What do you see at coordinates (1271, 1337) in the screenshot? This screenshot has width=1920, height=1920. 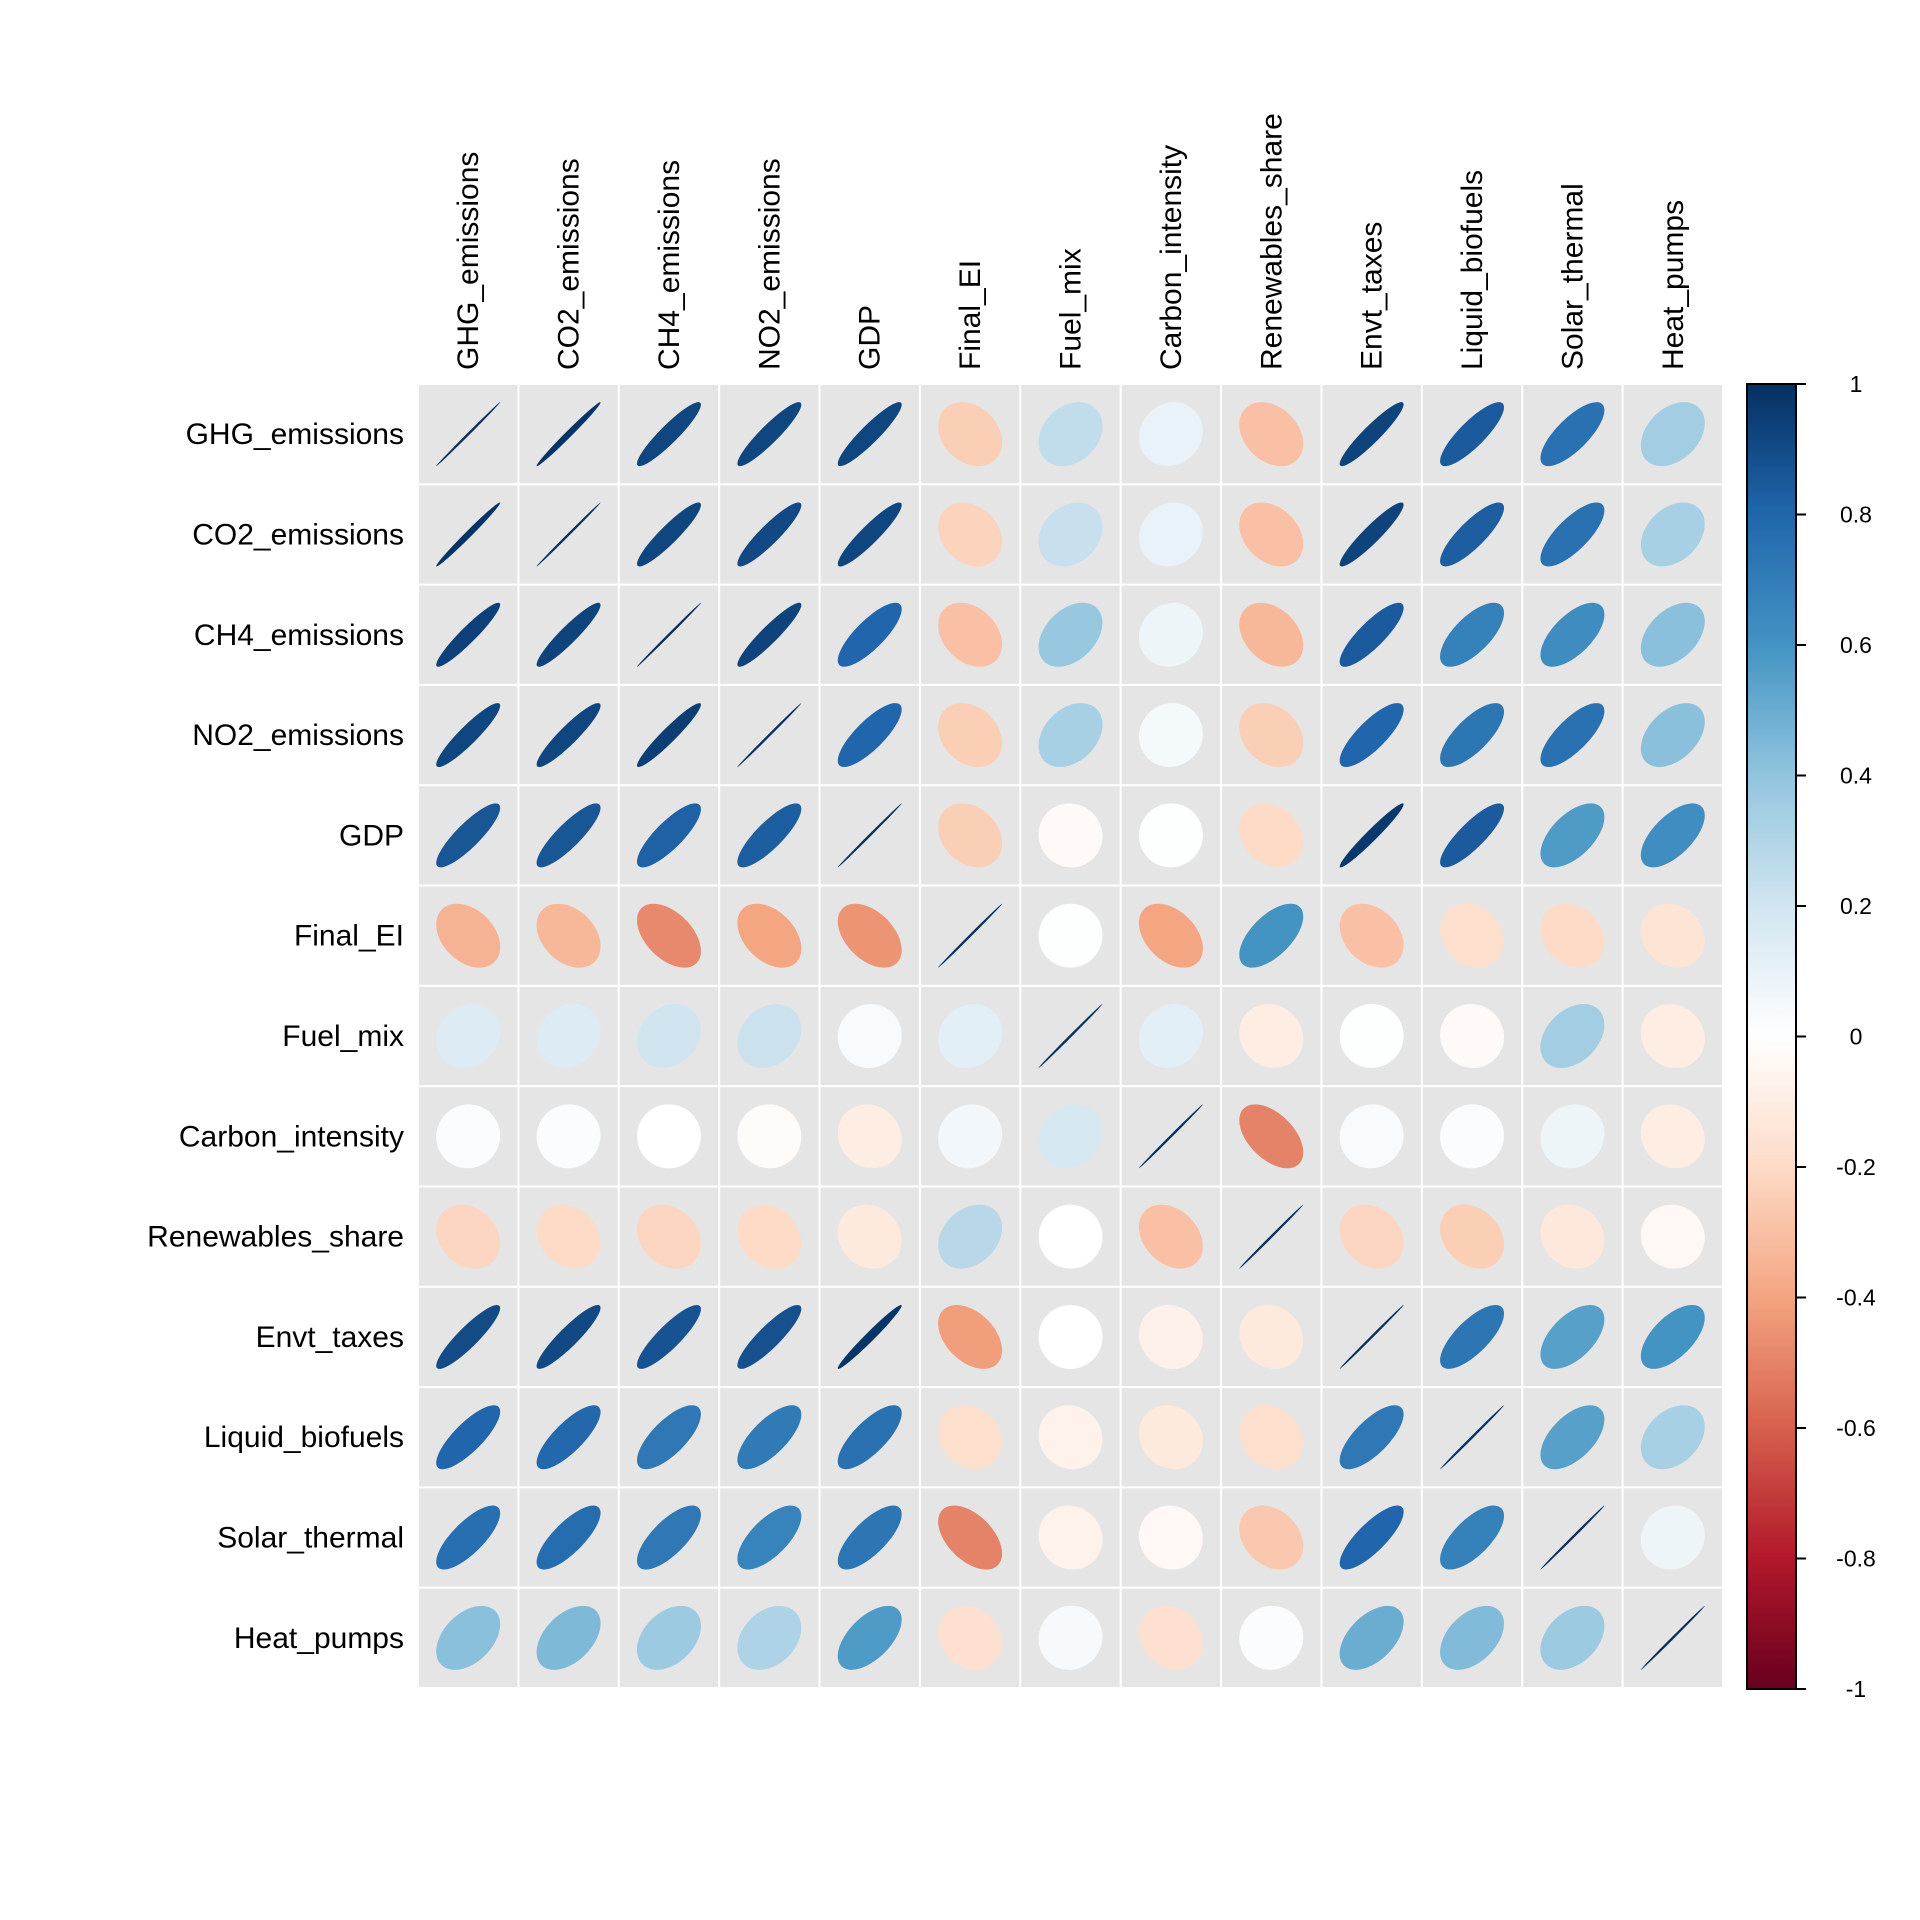 I see `cell-Envt_taxes-Renewables_share` at bounding box center [1271, 1337].